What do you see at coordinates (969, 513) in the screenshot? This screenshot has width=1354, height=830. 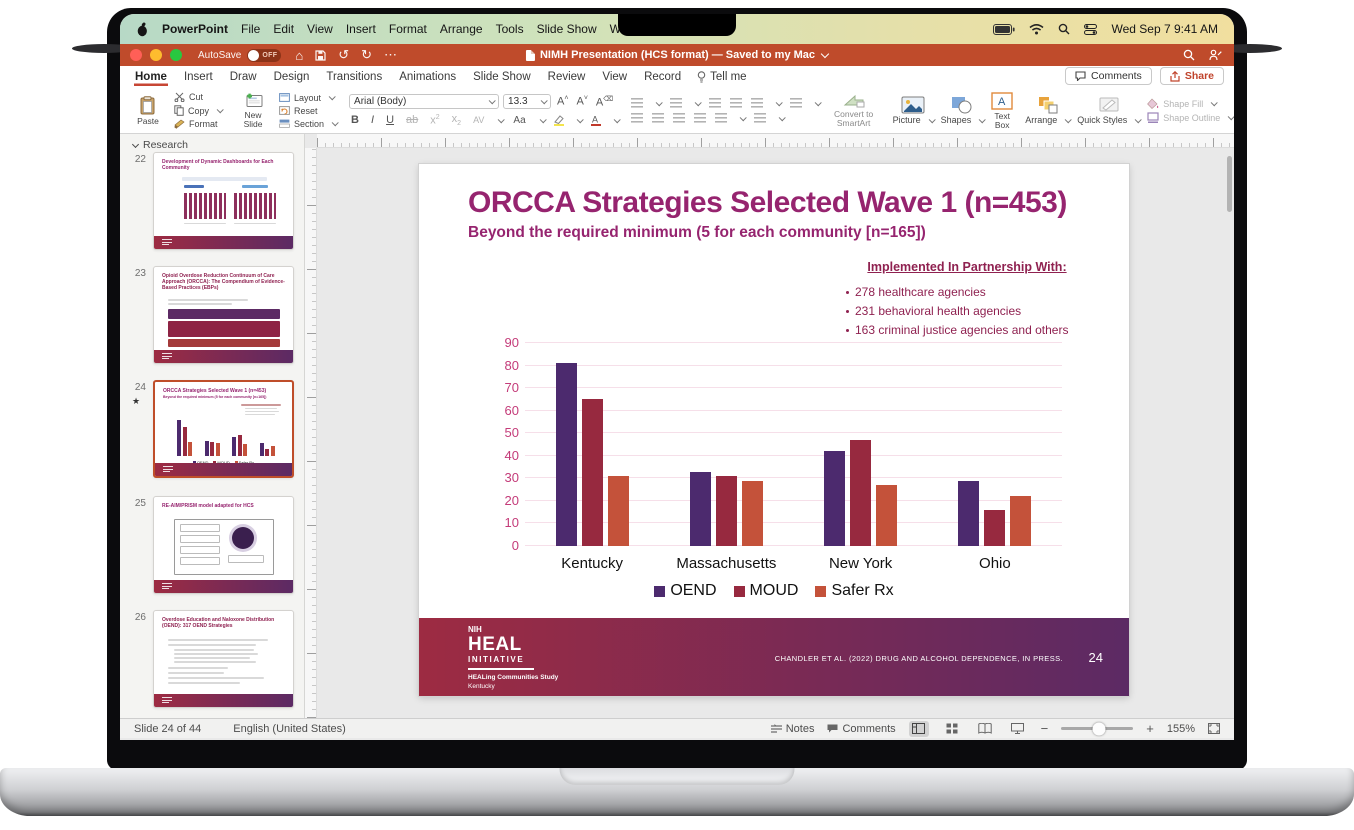 I see `bar-oend-ohio` at bounding box center [969, 513].